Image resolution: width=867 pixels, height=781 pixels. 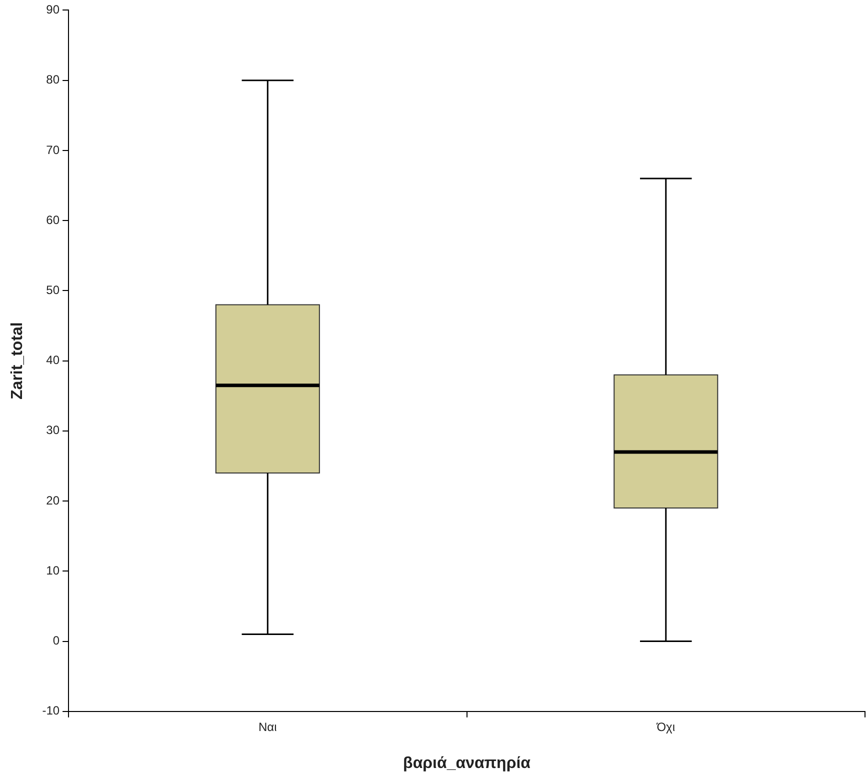 I want to click on y-tick-label: 90, so click(x=53, y=9).